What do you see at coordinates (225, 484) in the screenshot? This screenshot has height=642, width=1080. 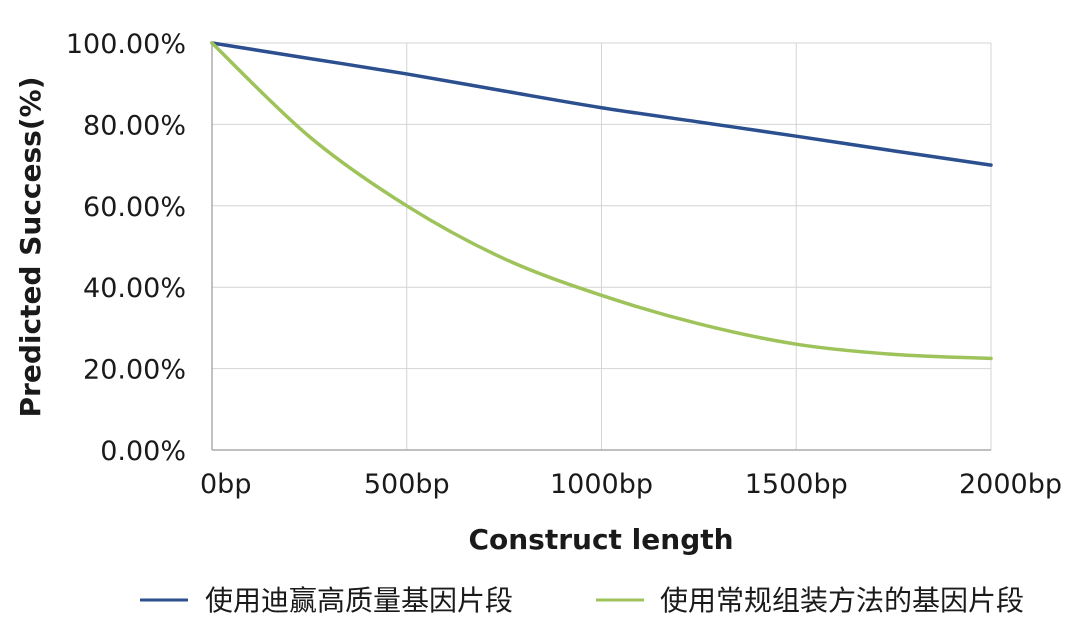 I see `x-tick-label-0: 0bp` at bounding box center [225, 484].